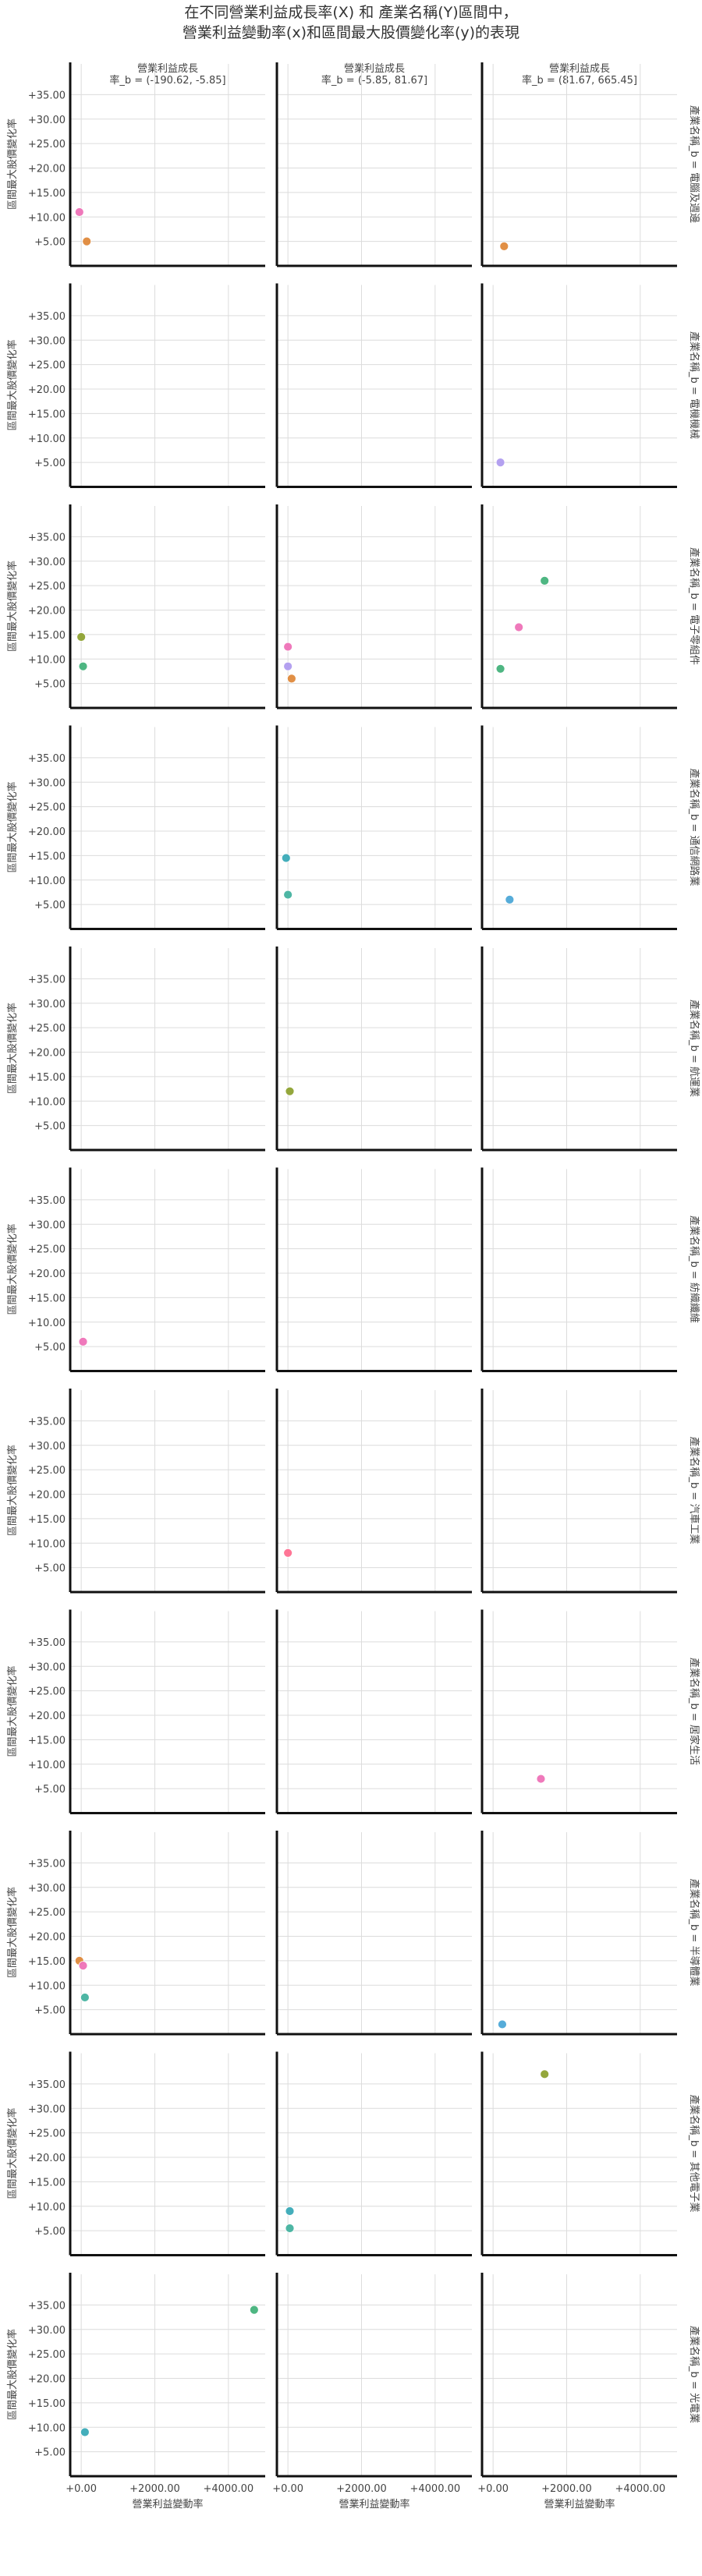 The width and height of the screenshot is (702, 2576). I want to click on row-facet-label: 產業名稱_b = 汽車工業, so click(694, 1491).